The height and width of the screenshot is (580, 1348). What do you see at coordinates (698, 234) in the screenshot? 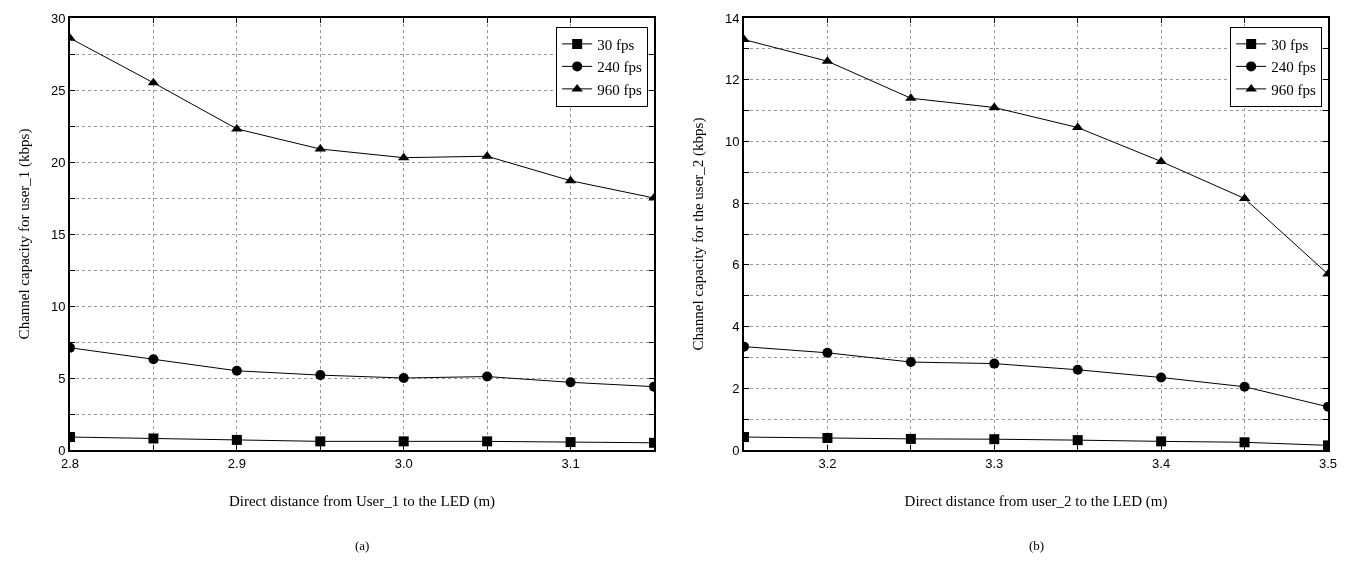
I see `y-axis-title: Channel capacity for the user_2 (kbps)` at bounding box center [698, 234].